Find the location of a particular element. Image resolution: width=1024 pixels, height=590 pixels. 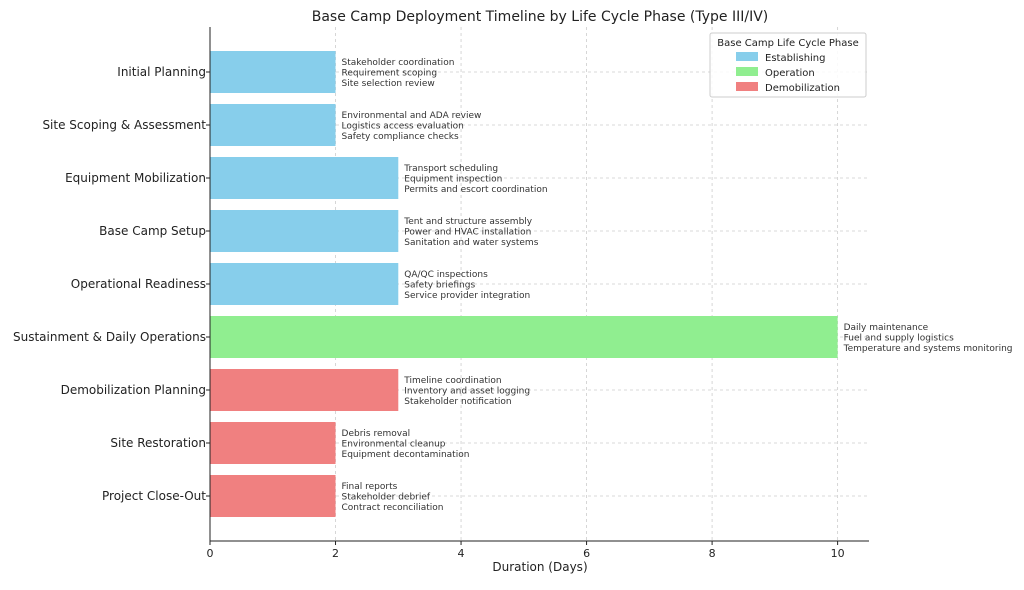

bar-annotation: Service provider integration is located at coordinates (467, 296).